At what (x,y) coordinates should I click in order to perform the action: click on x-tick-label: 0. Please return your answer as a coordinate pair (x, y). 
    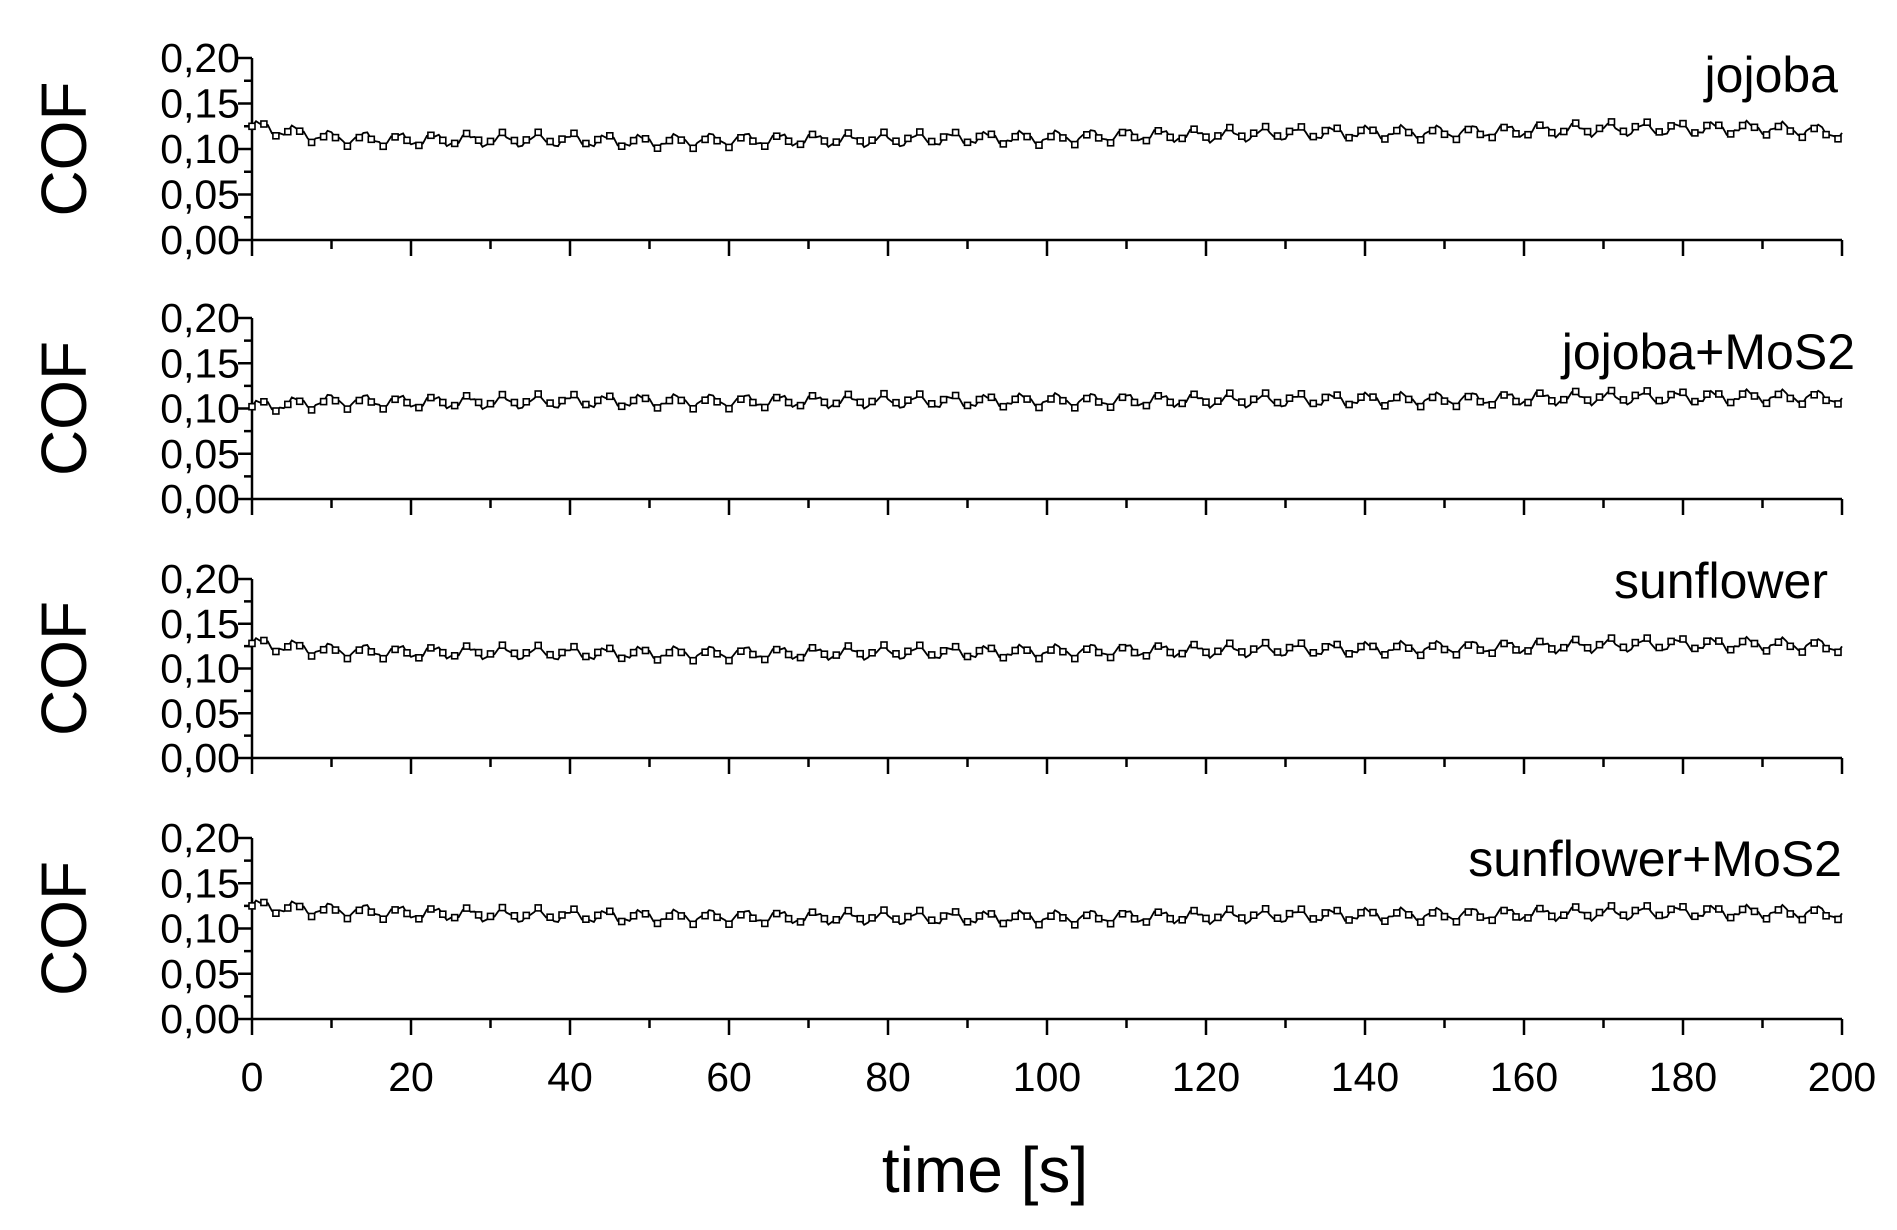
    Looking at the image, I should click on (252, 1077).